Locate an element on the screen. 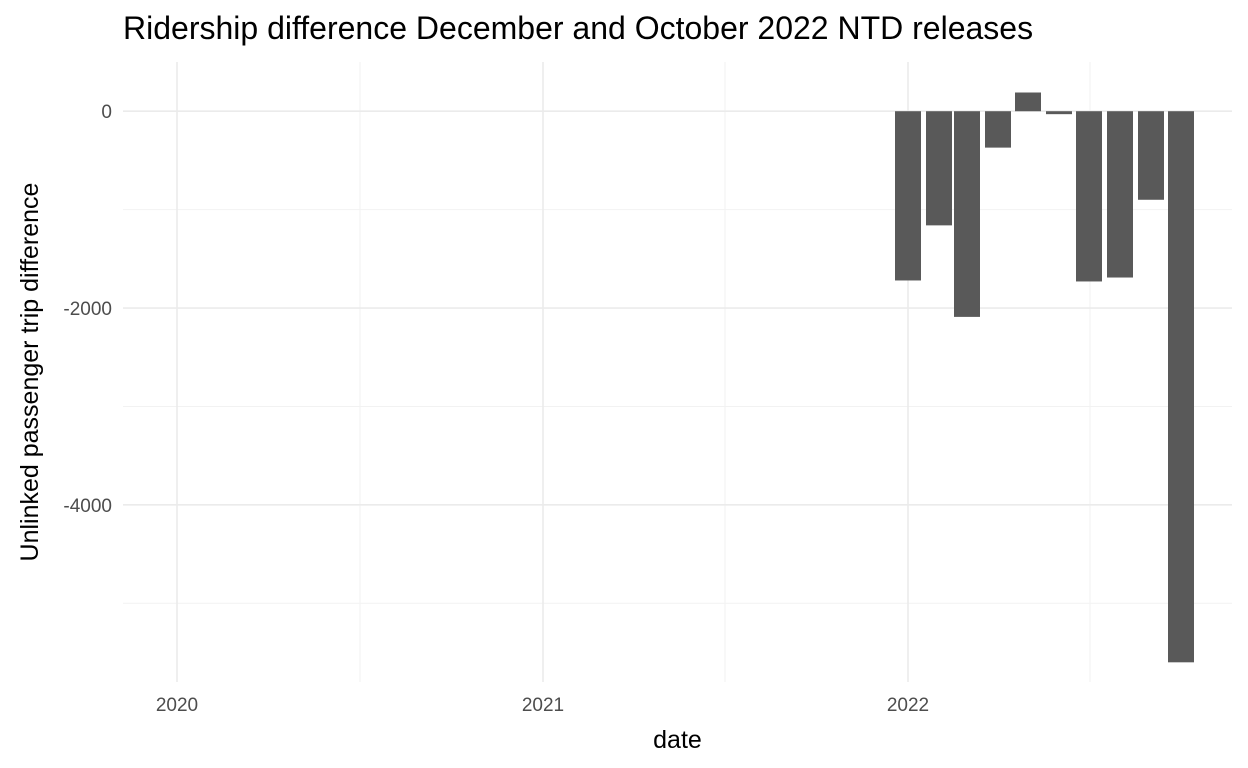 Image resolution: width=1248 pixels, height=768 pixels. y-tick-label: -2000 is located at coordinates (87, 309).